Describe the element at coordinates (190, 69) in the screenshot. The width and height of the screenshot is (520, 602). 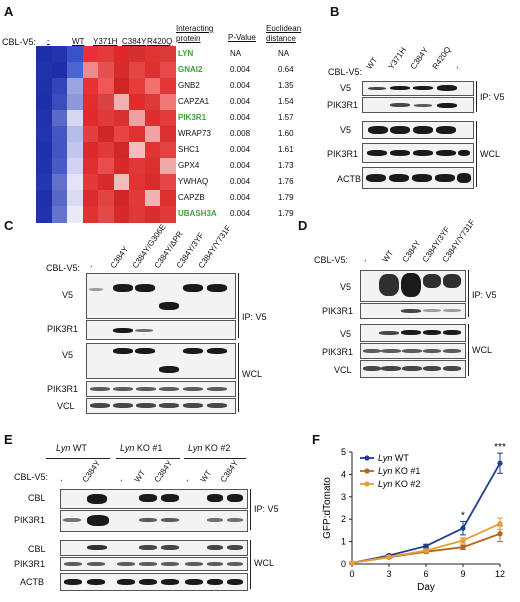
I see `interacting-protein-name: GNAI2` at that location.